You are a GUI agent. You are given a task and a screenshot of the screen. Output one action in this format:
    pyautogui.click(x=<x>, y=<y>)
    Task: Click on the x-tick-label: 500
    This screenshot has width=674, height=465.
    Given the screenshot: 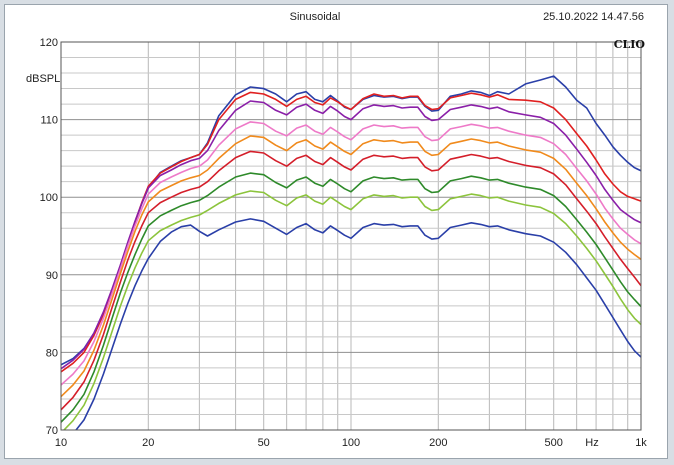 What is the action you would take?
    pyautogui.click(x=554, y=443)
    